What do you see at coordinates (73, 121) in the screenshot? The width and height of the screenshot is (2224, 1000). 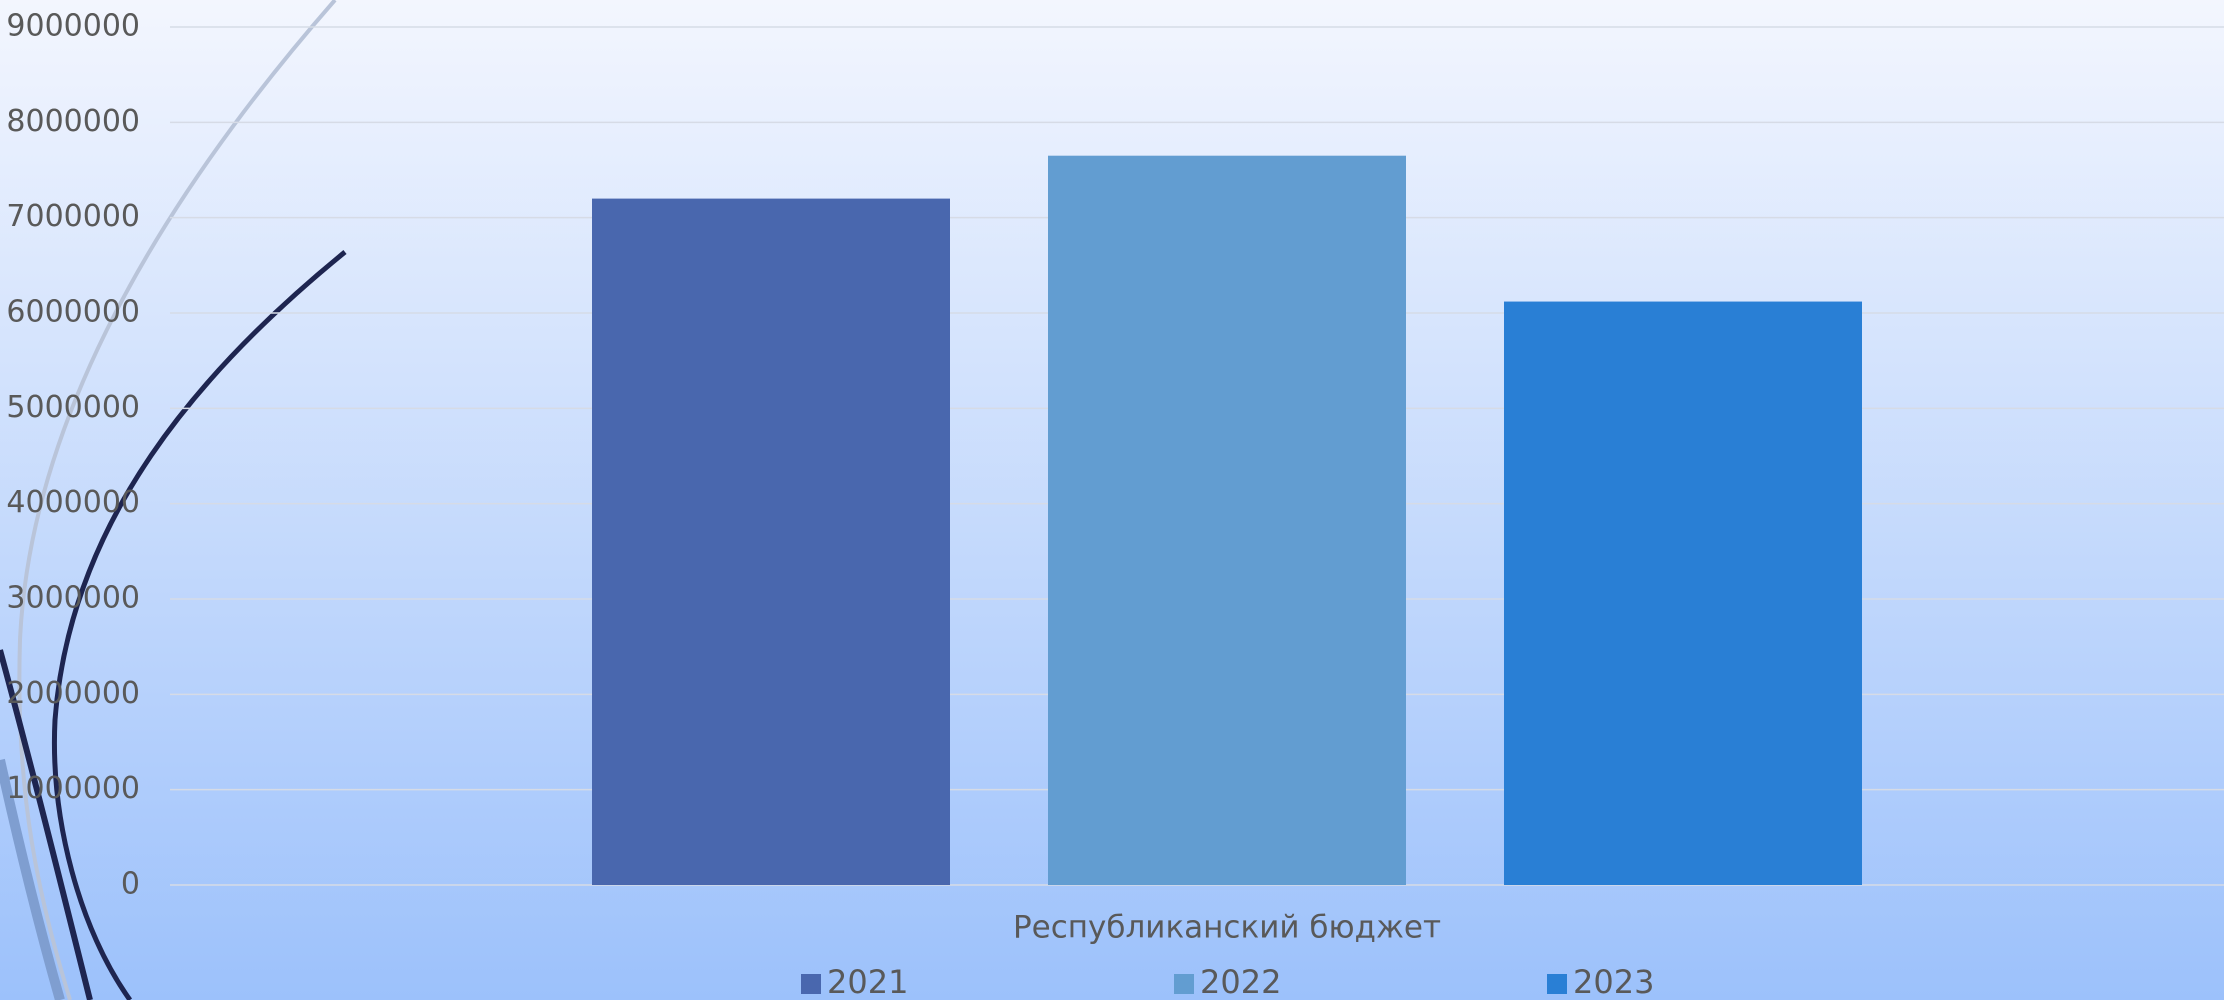 I see `y-tick-label: 8000000` at bounding box center [73, 121].